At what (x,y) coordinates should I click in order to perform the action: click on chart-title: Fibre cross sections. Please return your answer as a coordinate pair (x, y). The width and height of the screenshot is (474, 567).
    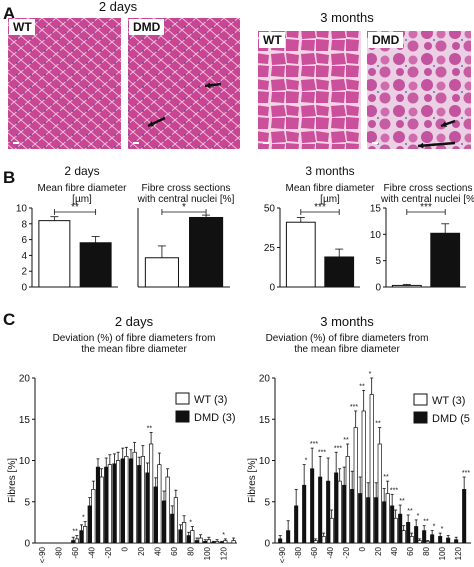
    Looking at the image, I should click on (186, 188).